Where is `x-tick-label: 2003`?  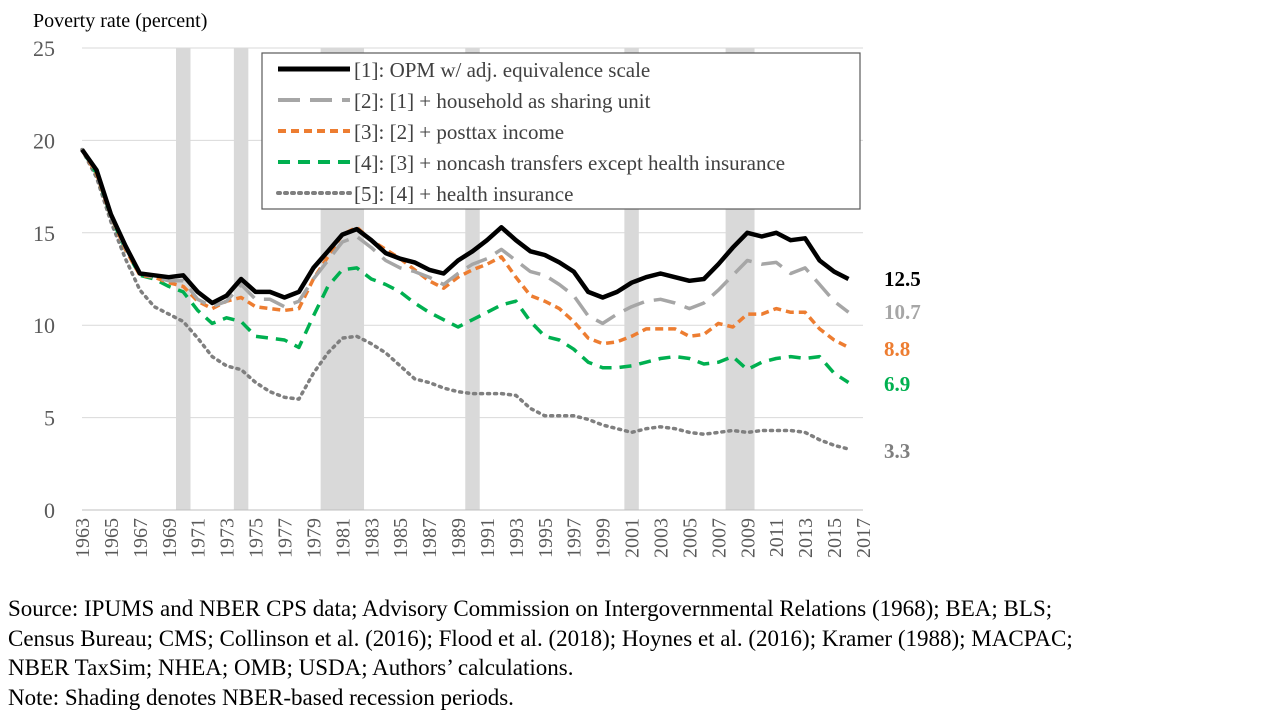 x-tick-label: 2003 is located at coordinates (662, 538).